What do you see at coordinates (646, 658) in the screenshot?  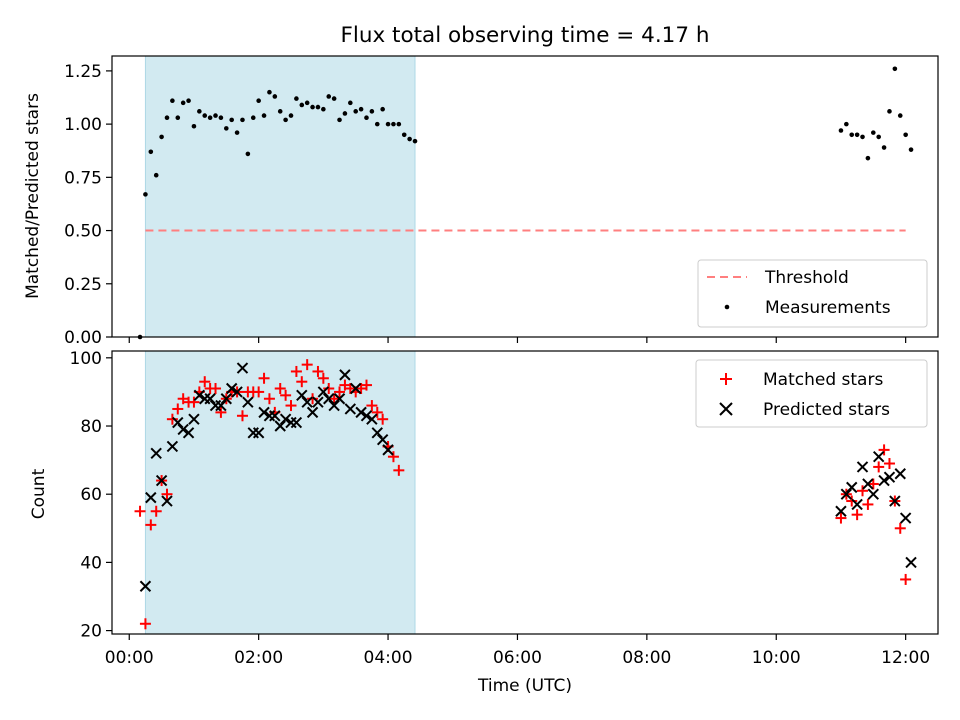 I see `x-tick-label: 08:00` at bounding box center [646, 658].